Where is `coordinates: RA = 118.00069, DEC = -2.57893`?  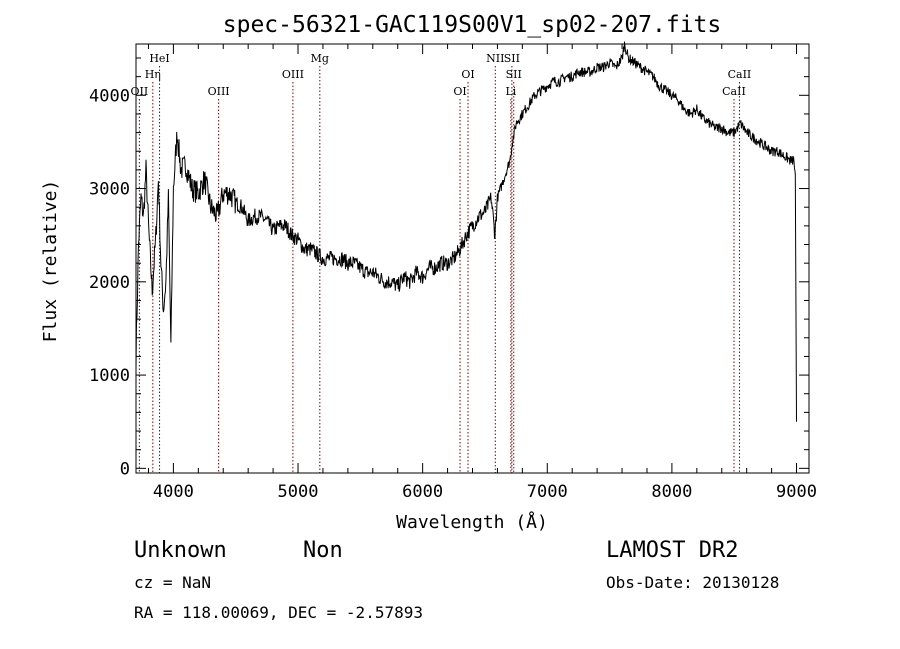
coordinates: RA = 118.00069, DEC = -2.57893 is located at coordinates (278, 612).